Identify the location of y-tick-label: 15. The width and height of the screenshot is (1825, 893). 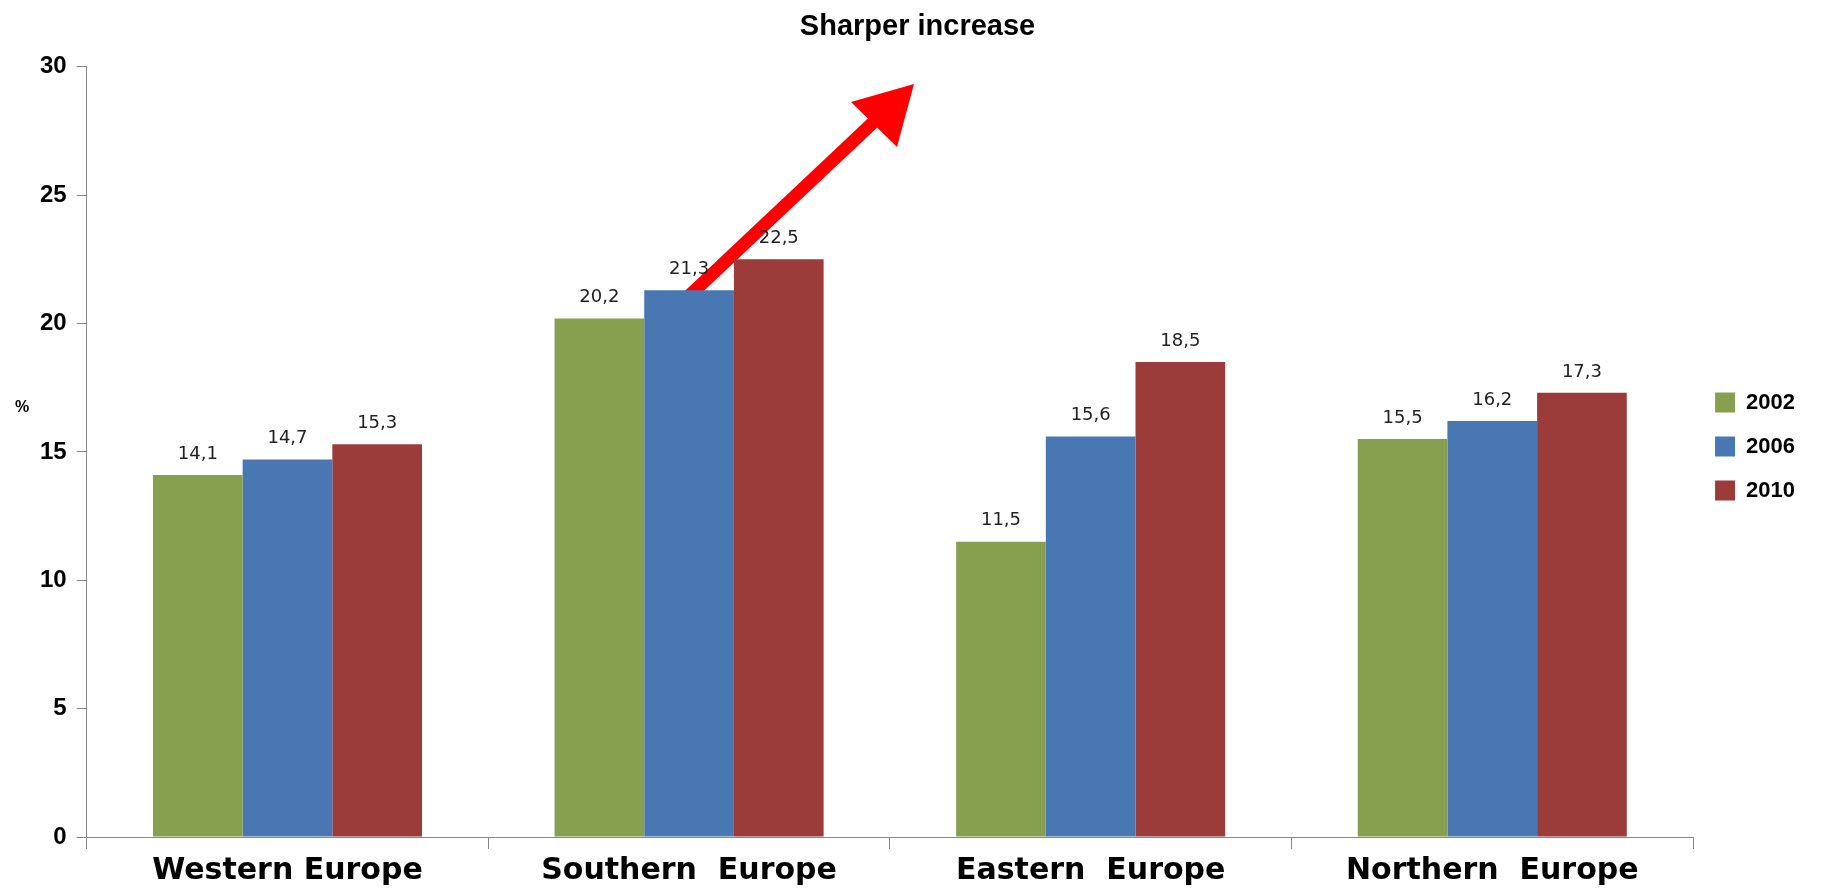
(53, 450).